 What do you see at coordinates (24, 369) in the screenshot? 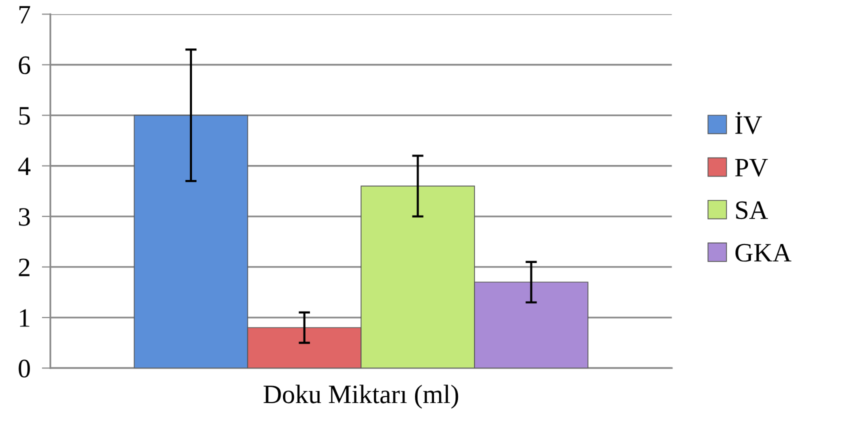
I see `y-tick-label: 0` at bounding box center [24, 369].